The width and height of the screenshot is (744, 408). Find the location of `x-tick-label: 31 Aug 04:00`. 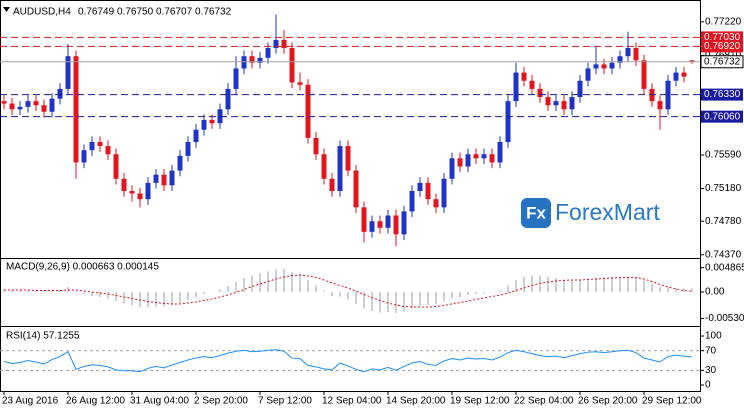

x-tick-label: 31 Aug 04:00 is located at coordinates (159, 401).